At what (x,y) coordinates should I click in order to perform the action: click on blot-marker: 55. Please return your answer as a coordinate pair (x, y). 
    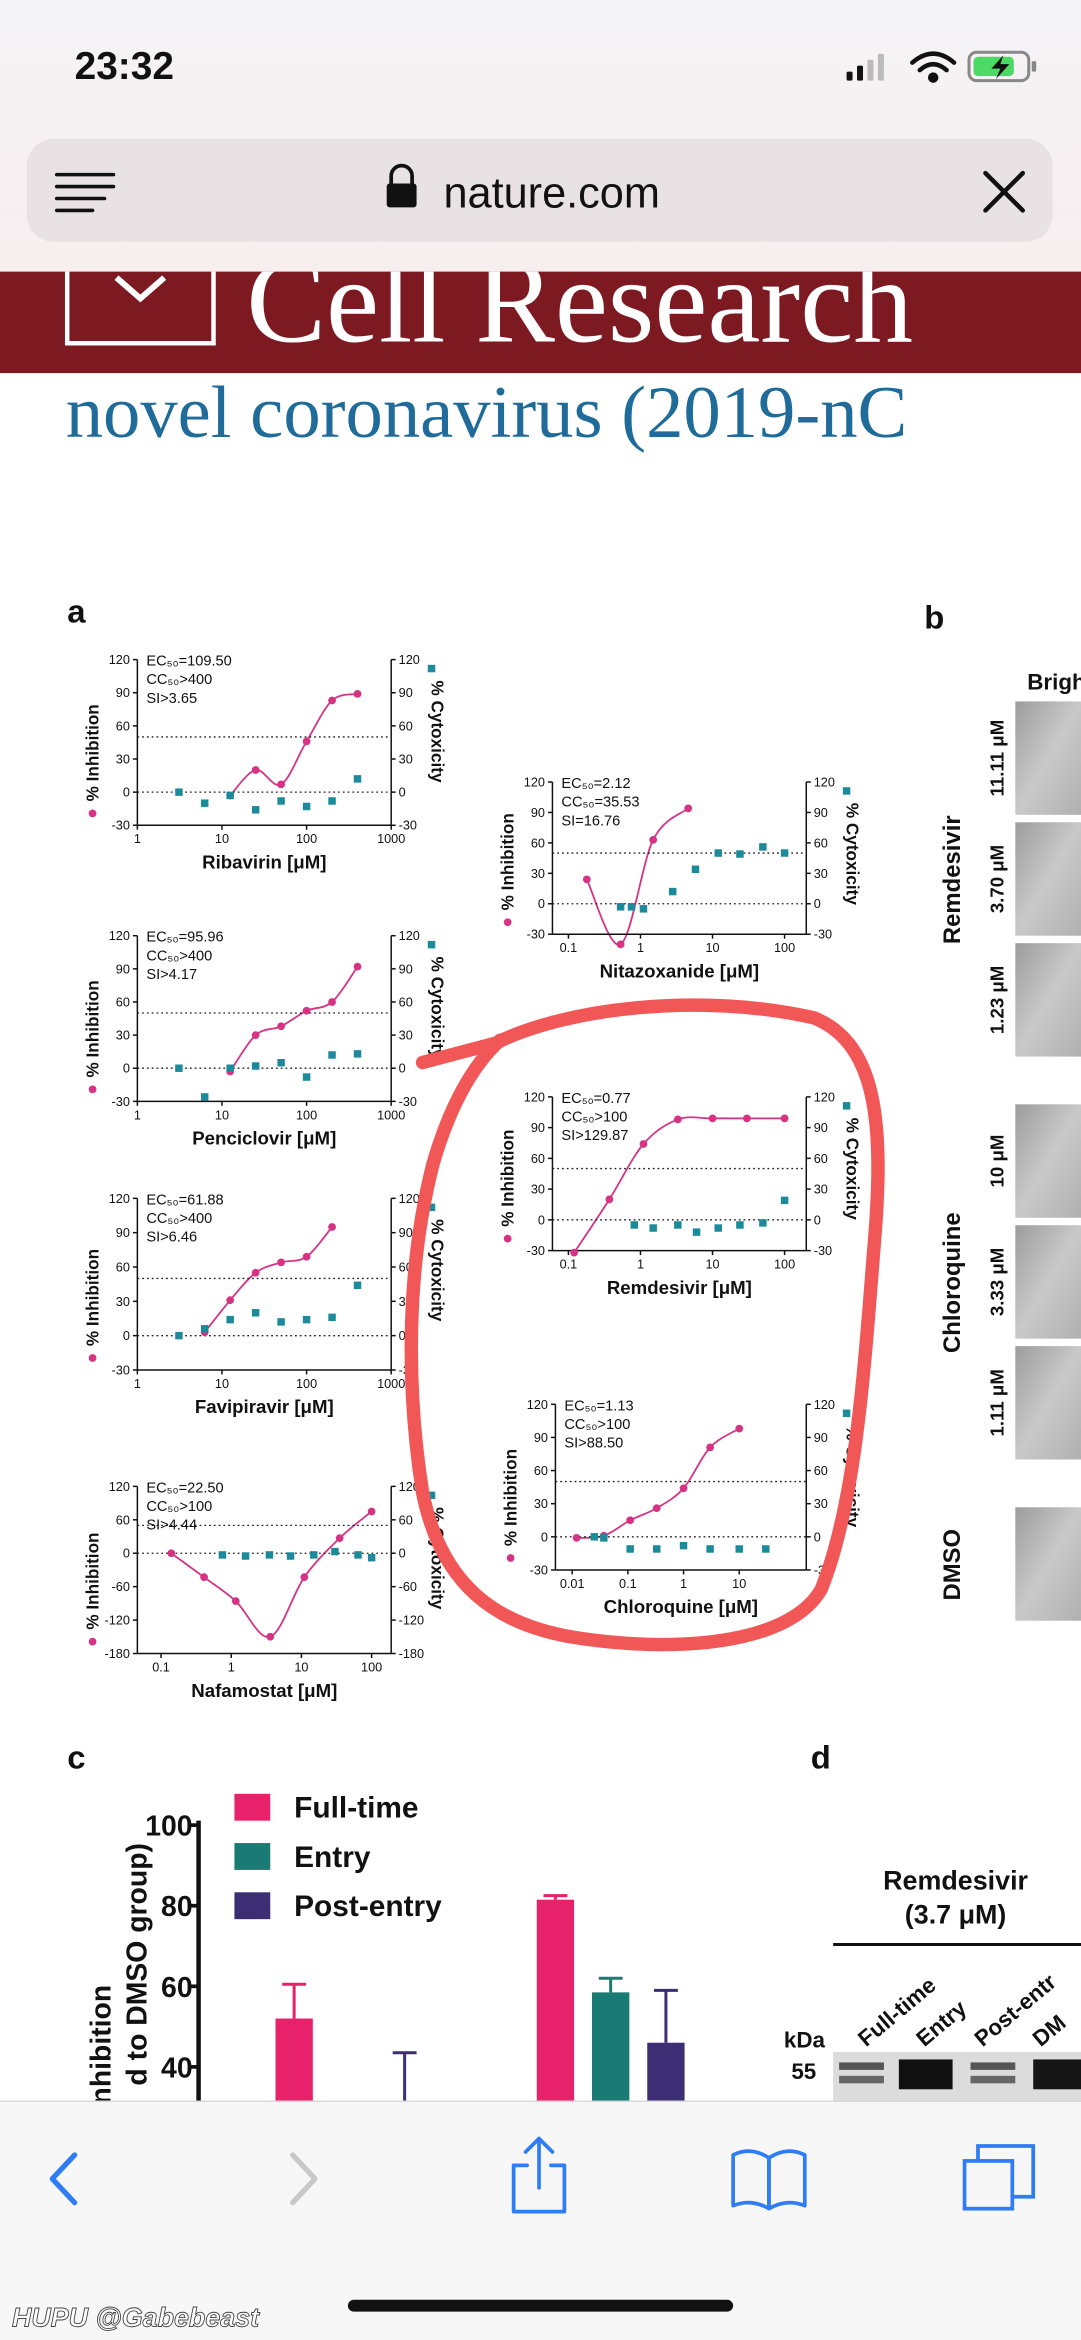
    Looking at the image, I should click on (803, 2071).